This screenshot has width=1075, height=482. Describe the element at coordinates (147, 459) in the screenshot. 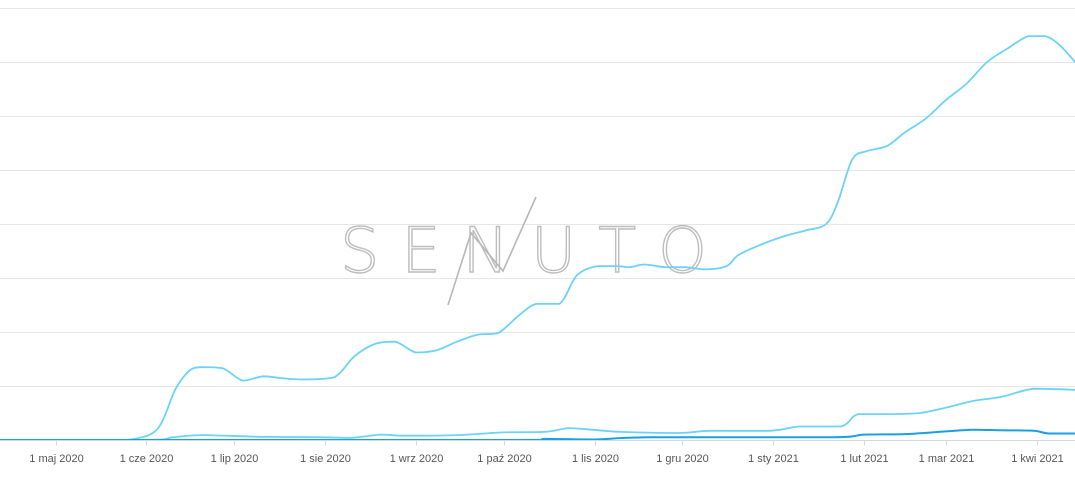

I see `x-tick-label-1: 1 cze 2020` at that location.